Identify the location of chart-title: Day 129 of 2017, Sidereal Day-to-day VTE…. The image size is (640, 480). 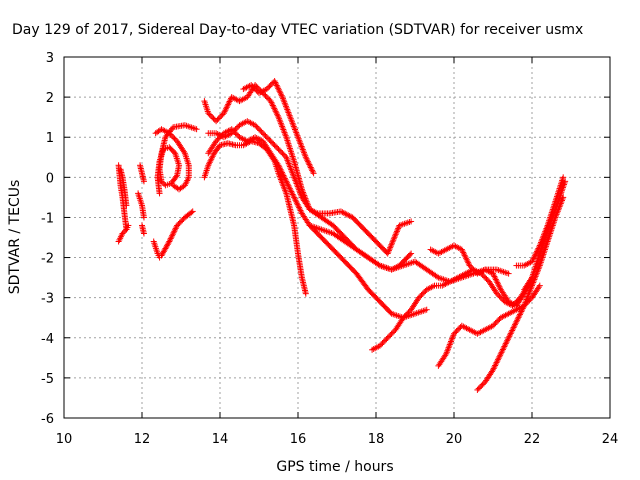
(297, 30).